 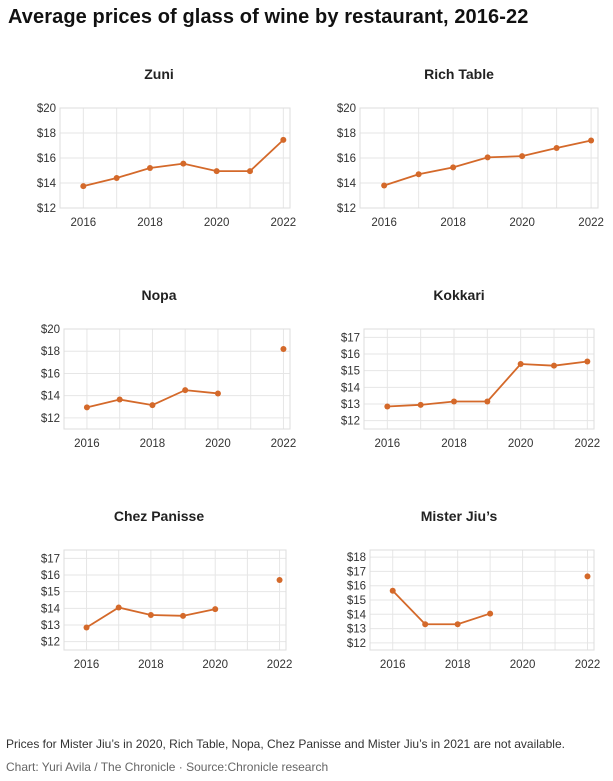 I want to click on chart-plot-chez-panisse: $12 $13 $14 $15 $16 $17 2016 2018 2020 2022, so click(x=166, y=610).